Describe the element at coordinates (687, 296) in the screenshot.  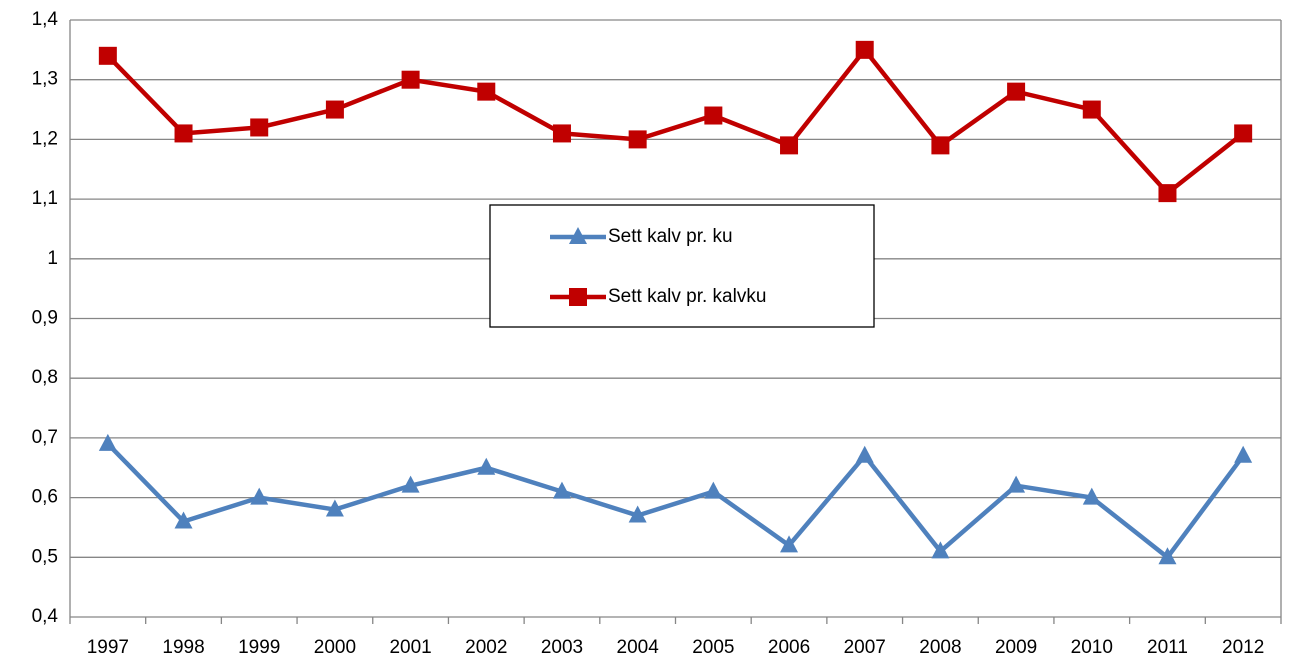
I see `legend-label: Sett kalv pr. kalvku` at that location.